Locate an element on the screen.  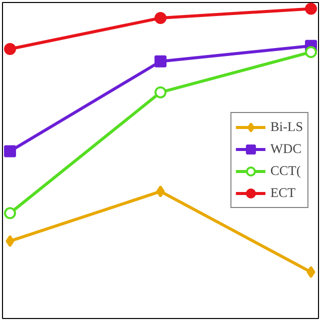
legend-label: CCT( is located at coordinates (285, 171).